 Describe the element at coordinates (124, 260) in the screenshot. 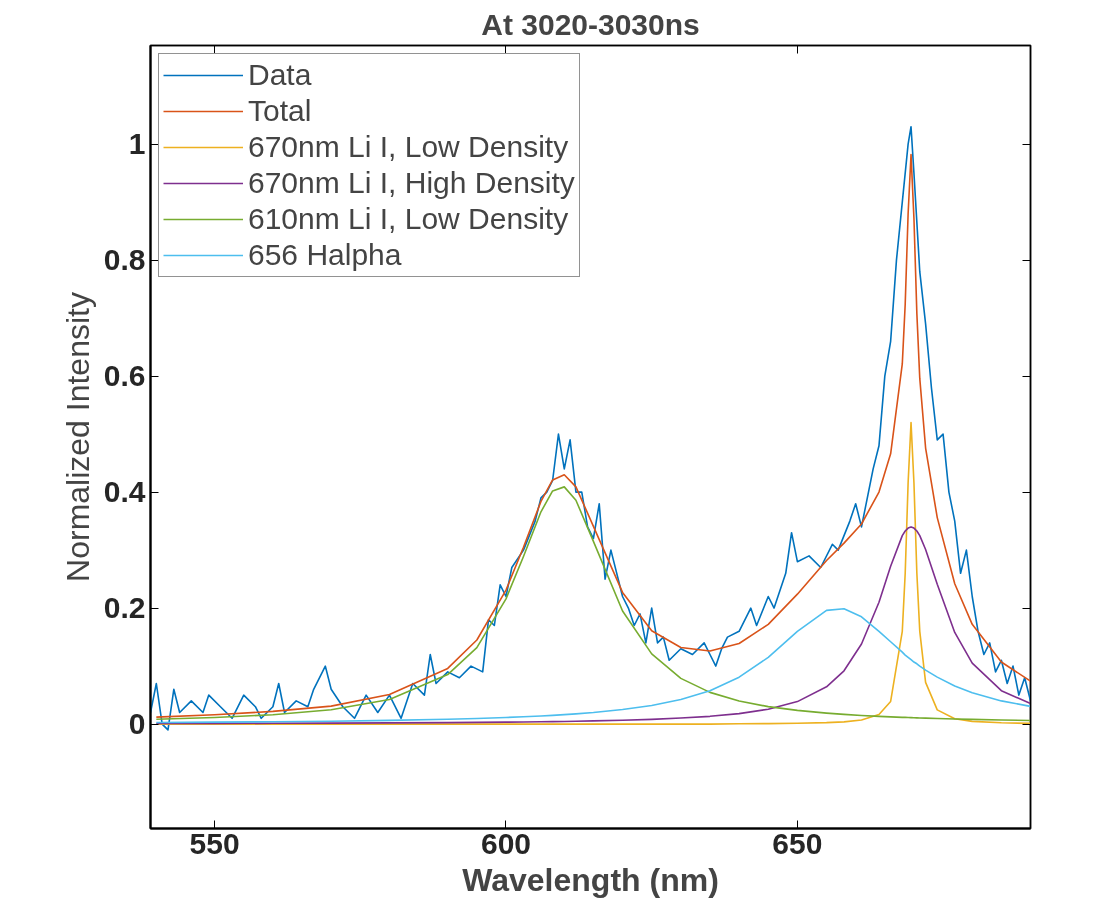

I see `y-tick-label: 0.8` at that location.